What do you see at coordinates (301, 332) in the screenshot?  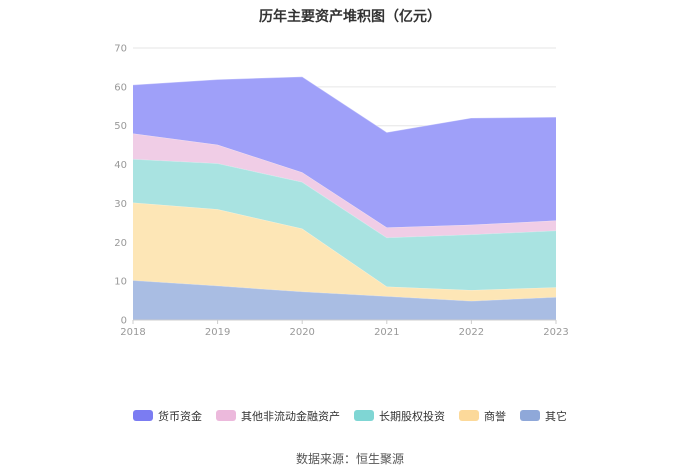 I see `x-tick-label: 2020` at bounding box center [301, 332].